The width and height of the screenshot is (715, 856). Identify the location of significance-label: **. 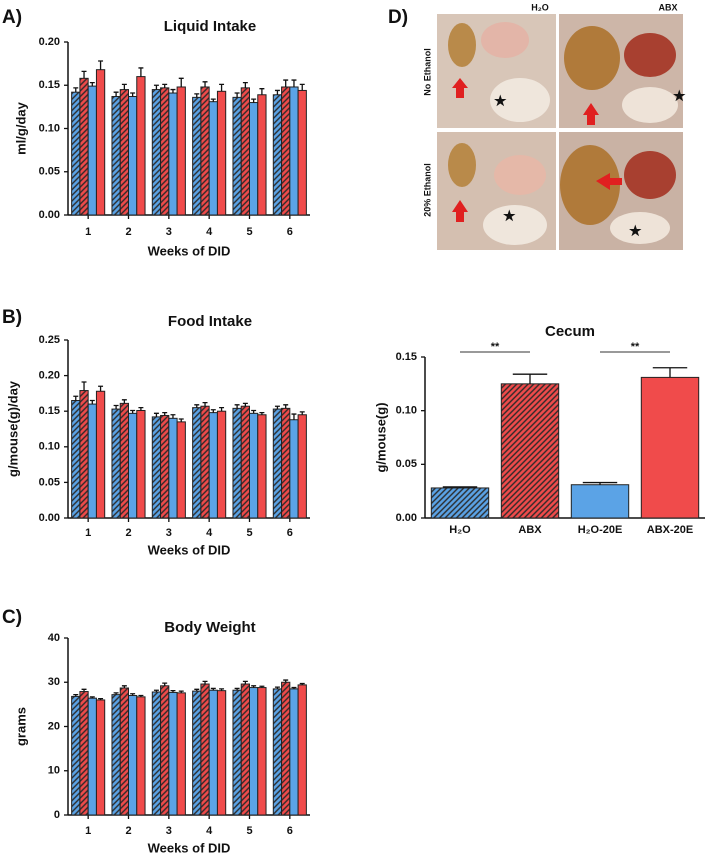
(495, 347).